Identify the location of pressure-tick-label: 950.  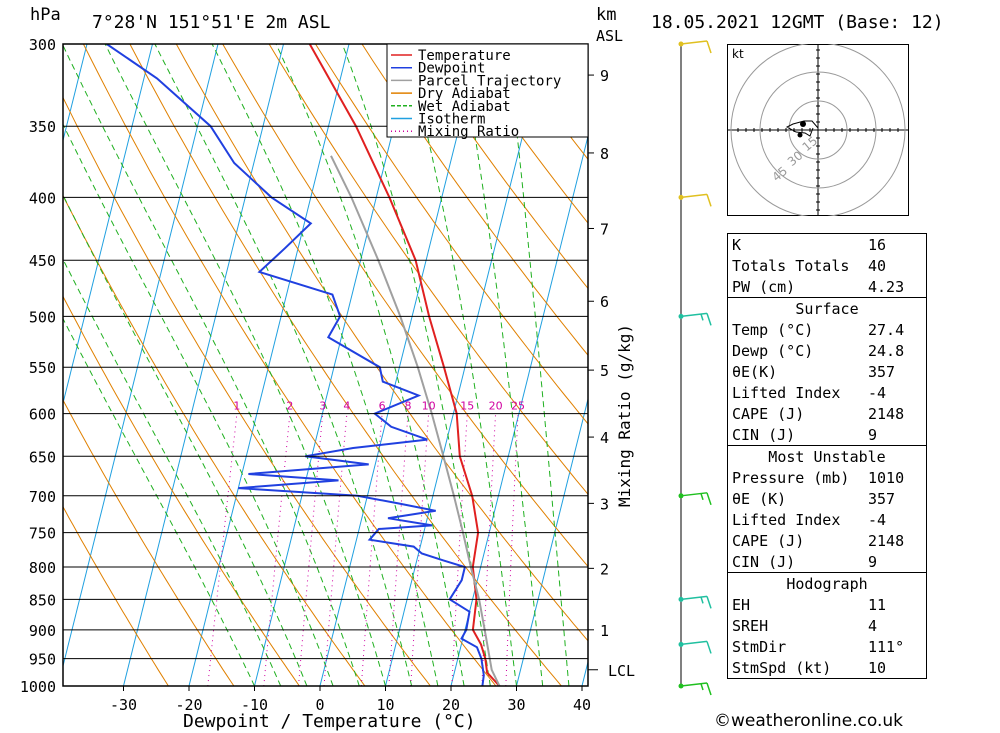
(42, 660).